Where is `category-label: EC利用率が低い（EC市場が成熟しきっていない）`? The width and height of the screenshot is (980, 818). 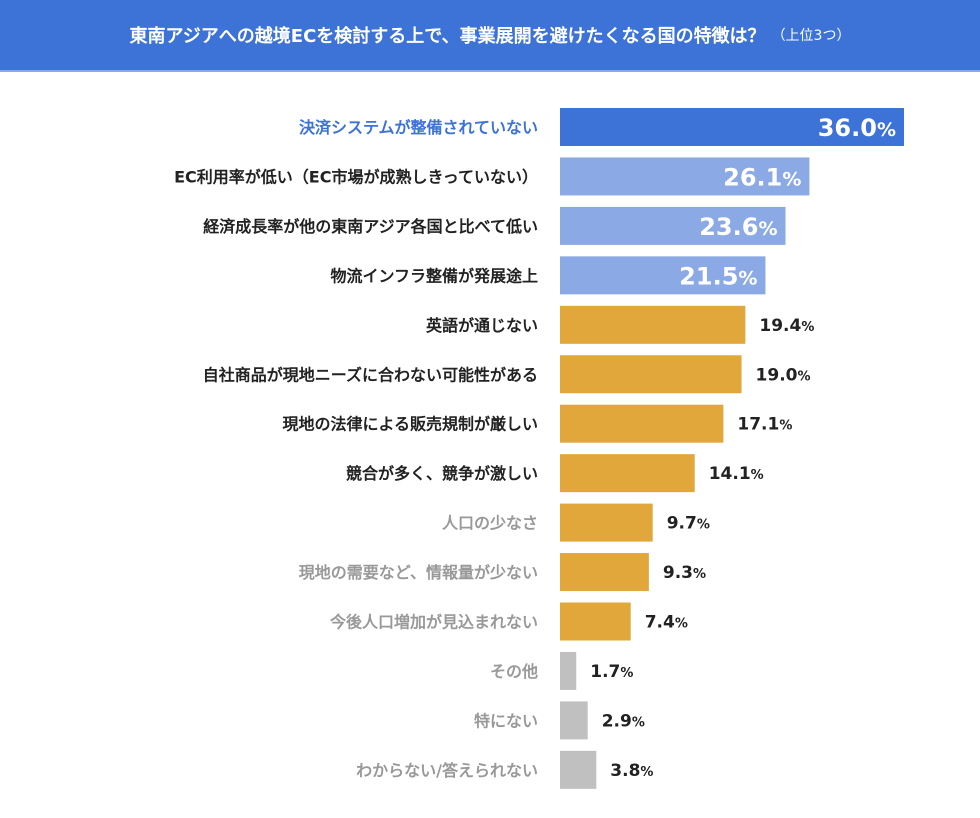
category-label: EC利用率が低い（EC市場が成熟しきっていない） is located at coordinates (356, 176).